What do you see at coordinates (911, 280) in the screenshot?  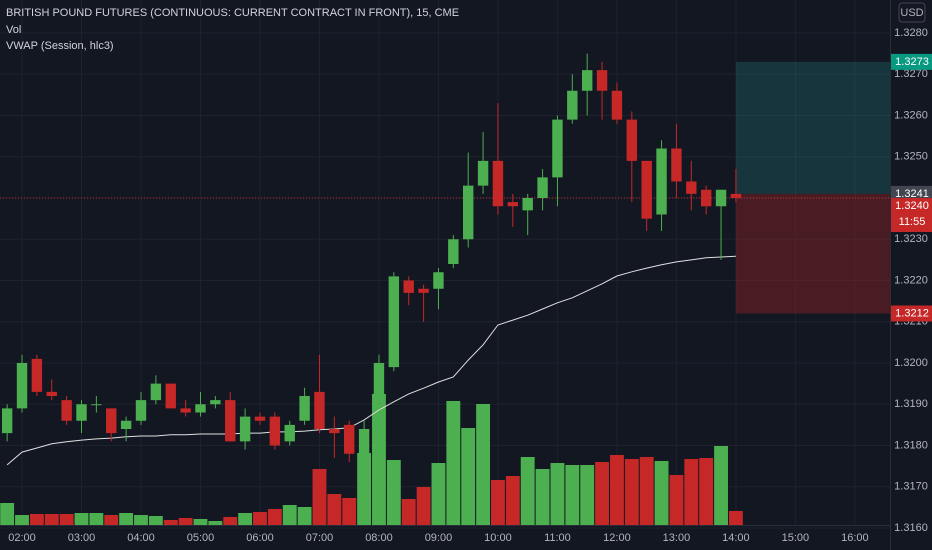 I see `y-tick-label: 1.3220` at bounding box center [911, 280].